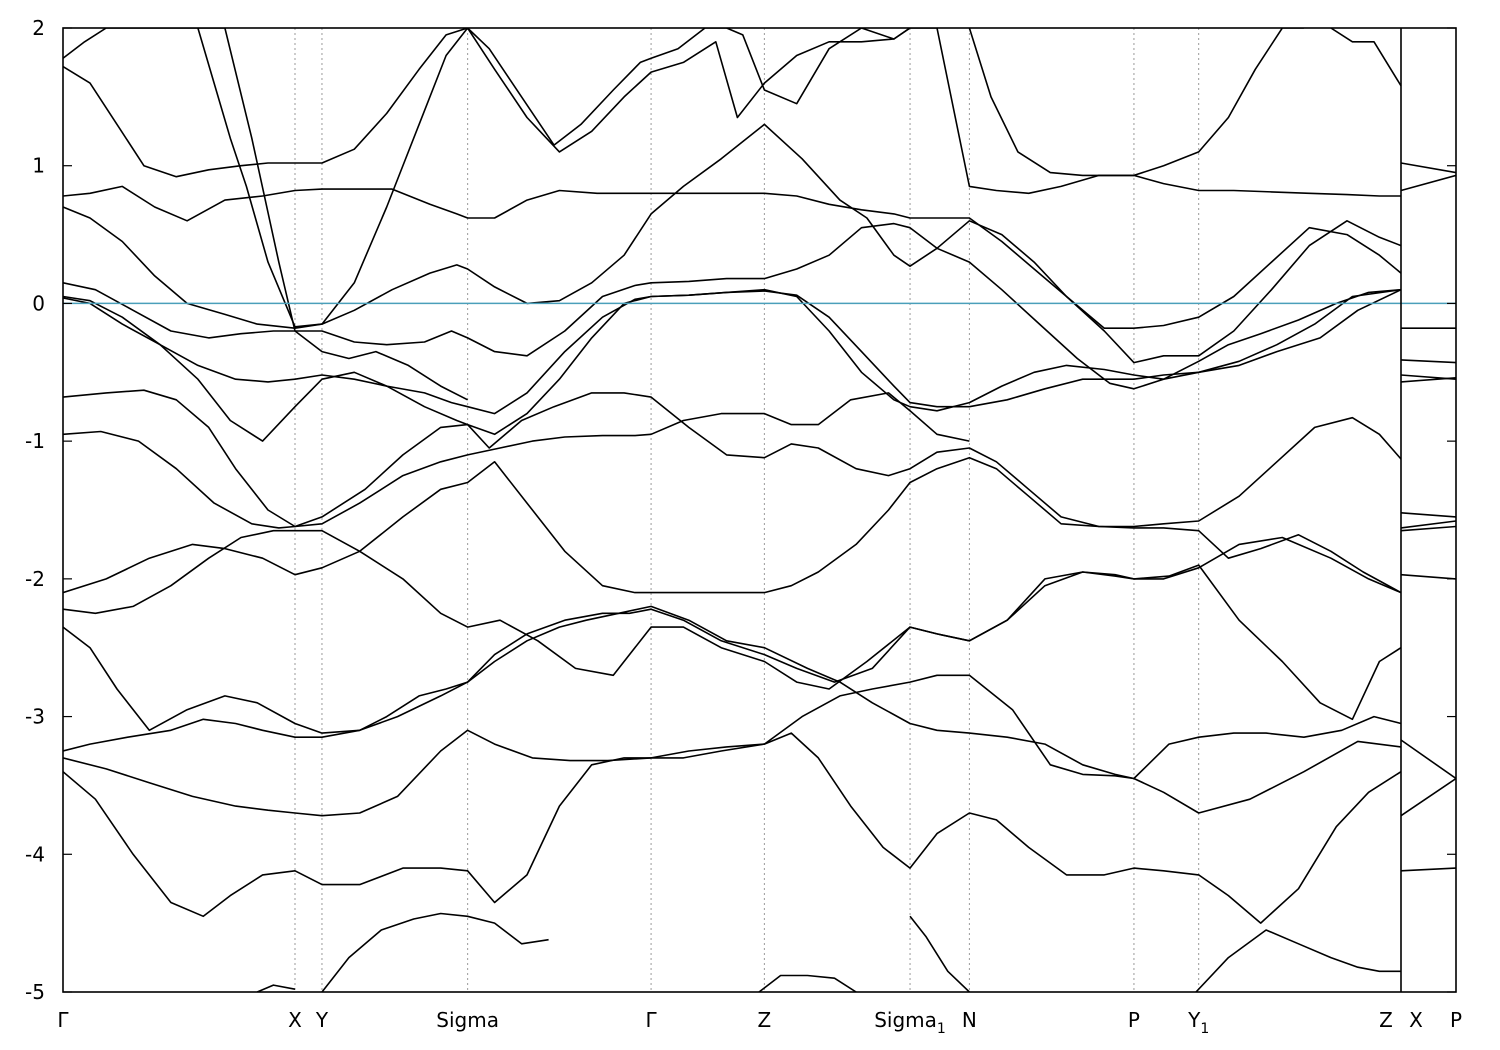  What do you see at coordinates (38, 166) in the screenshot?
I see `y-tick-label: 1` at bounding box center [38, 166].